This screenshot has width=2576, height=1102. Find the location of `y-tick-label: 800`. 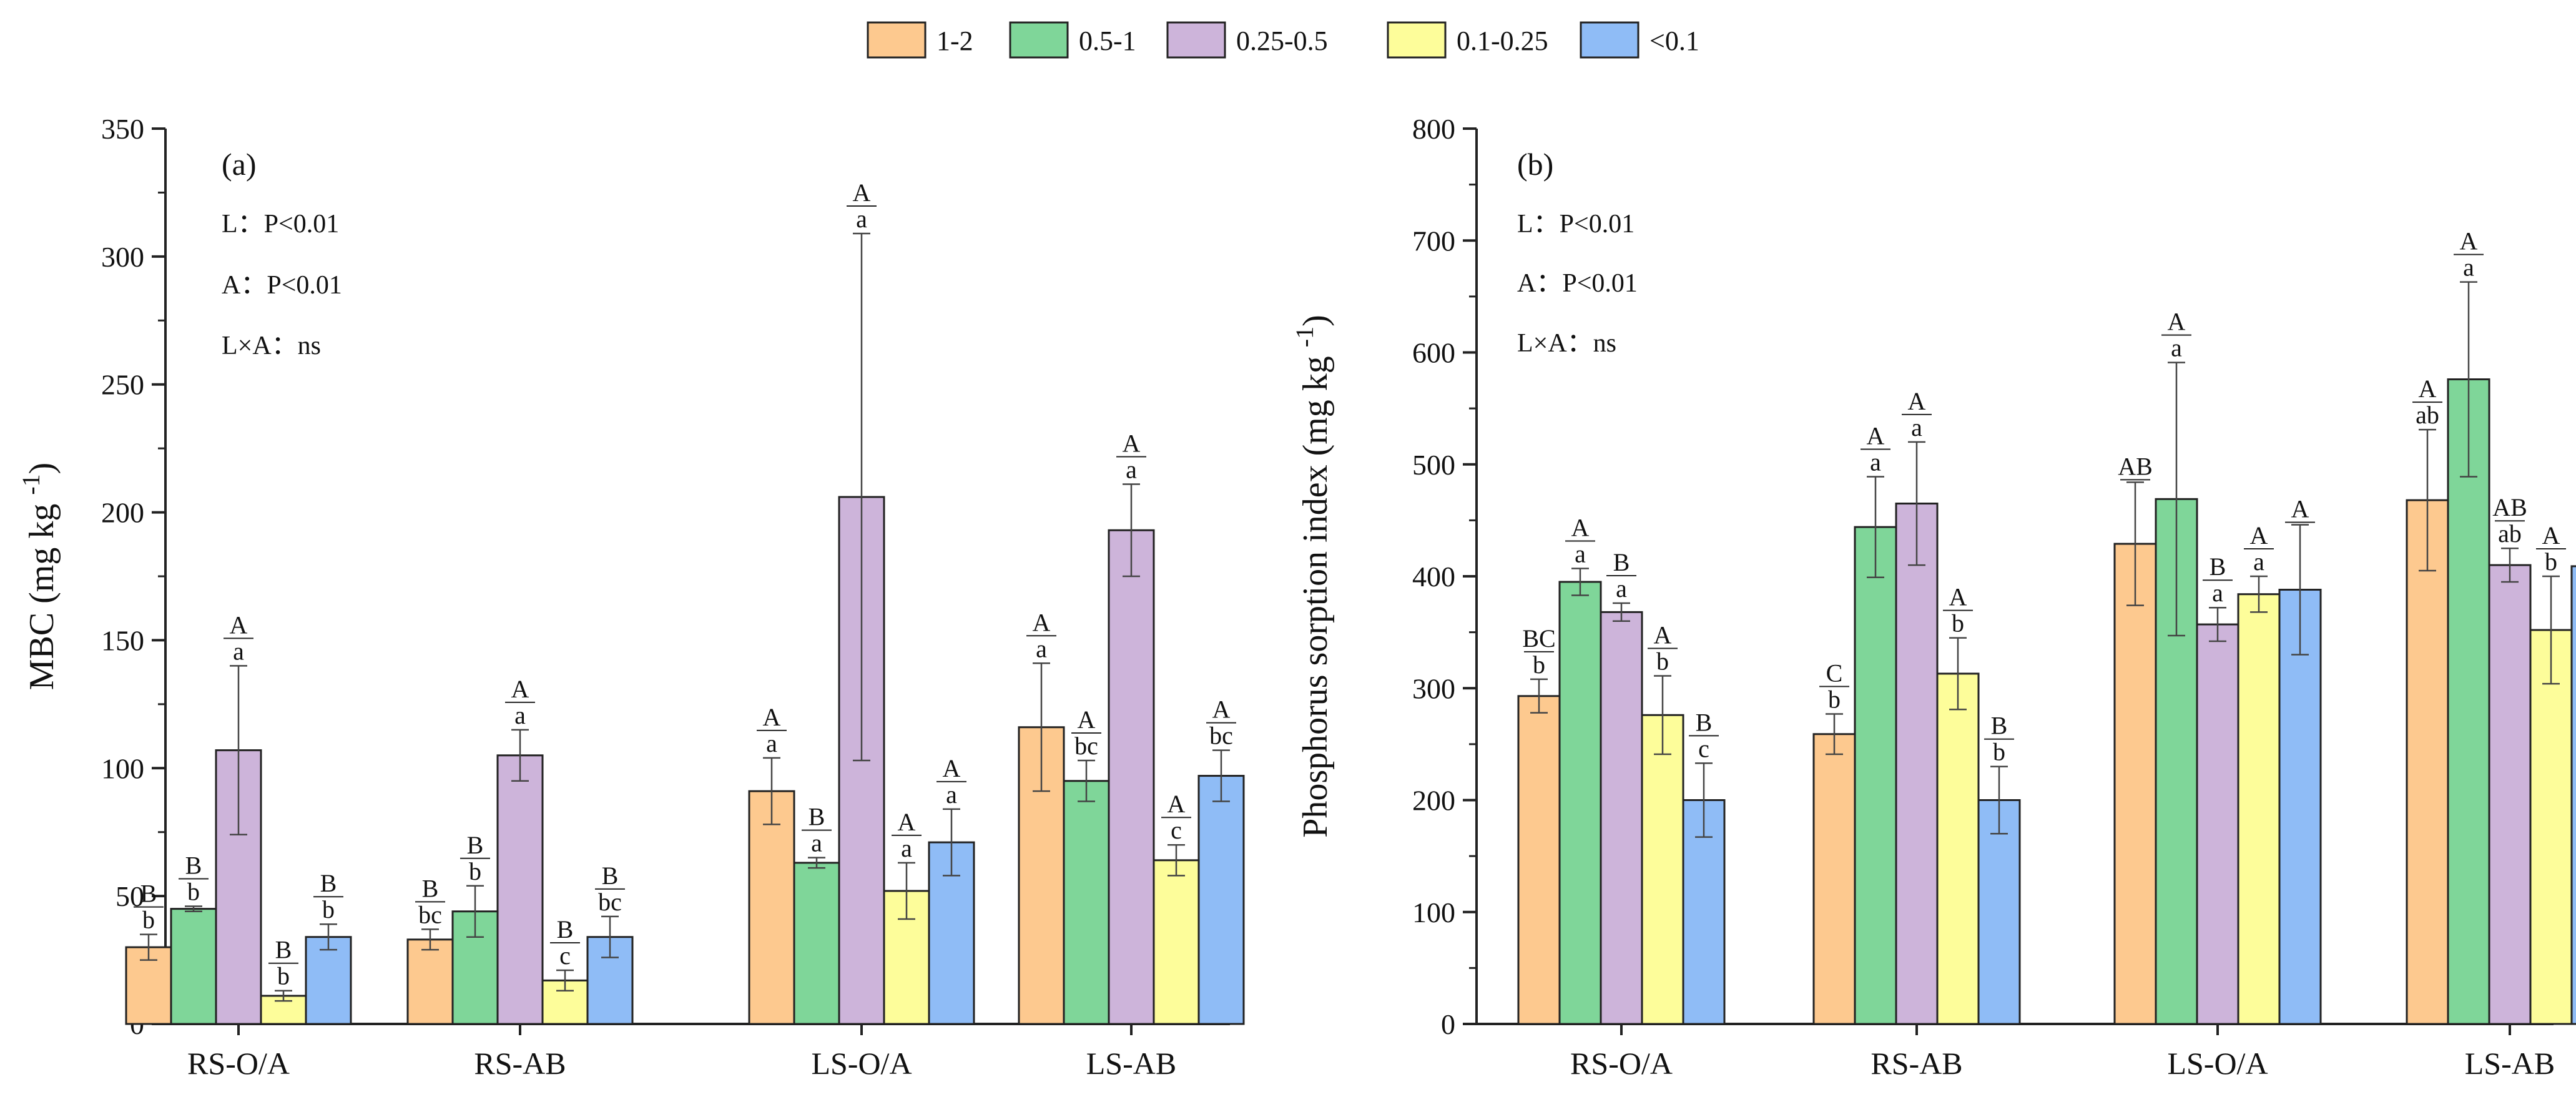

y-tick-label: 800 is located at coordinates (1433, 129).